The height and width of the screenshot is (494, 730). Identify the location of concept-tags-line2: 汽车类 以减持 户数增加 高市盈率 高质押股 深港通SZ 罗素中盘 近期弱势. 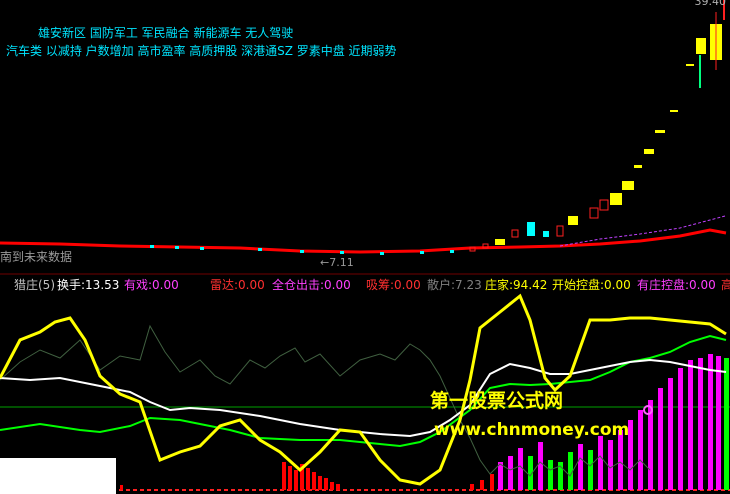
(201, 51).